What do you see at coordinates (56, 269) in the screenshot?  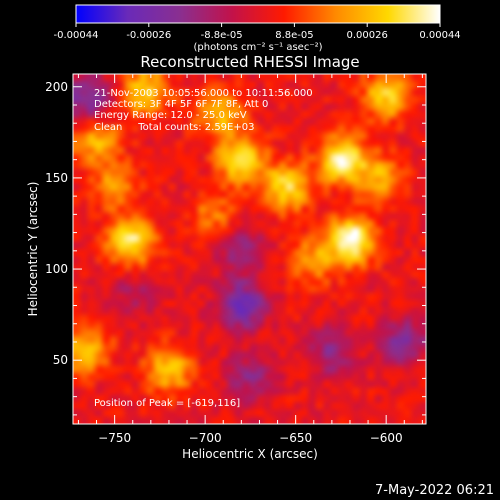 I see `y-tick-label: 100` at bounding box center [56, 269].